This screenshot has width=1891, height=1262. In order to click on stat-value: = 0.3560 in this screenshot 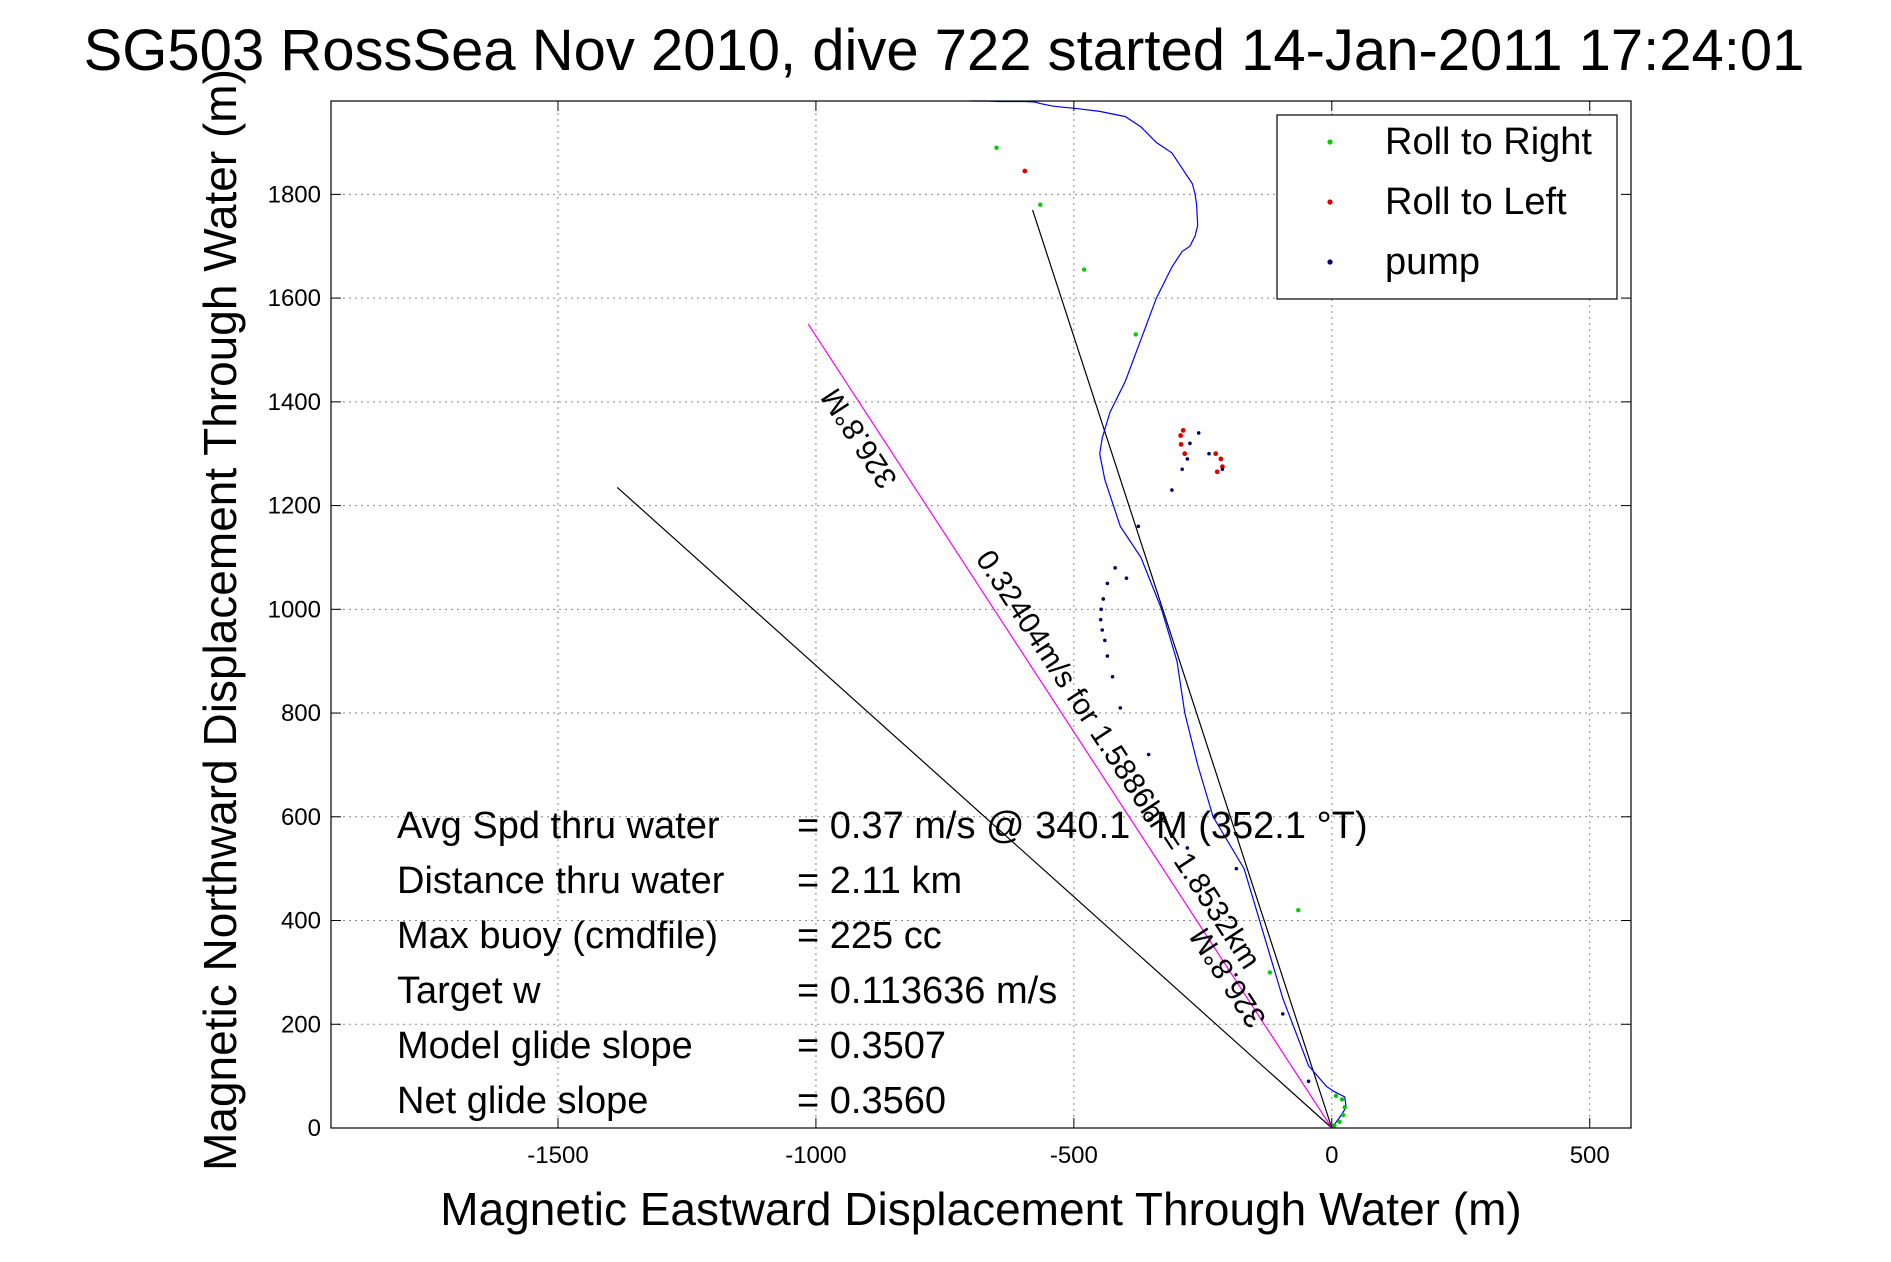, I will do `click(871, 1101)`.